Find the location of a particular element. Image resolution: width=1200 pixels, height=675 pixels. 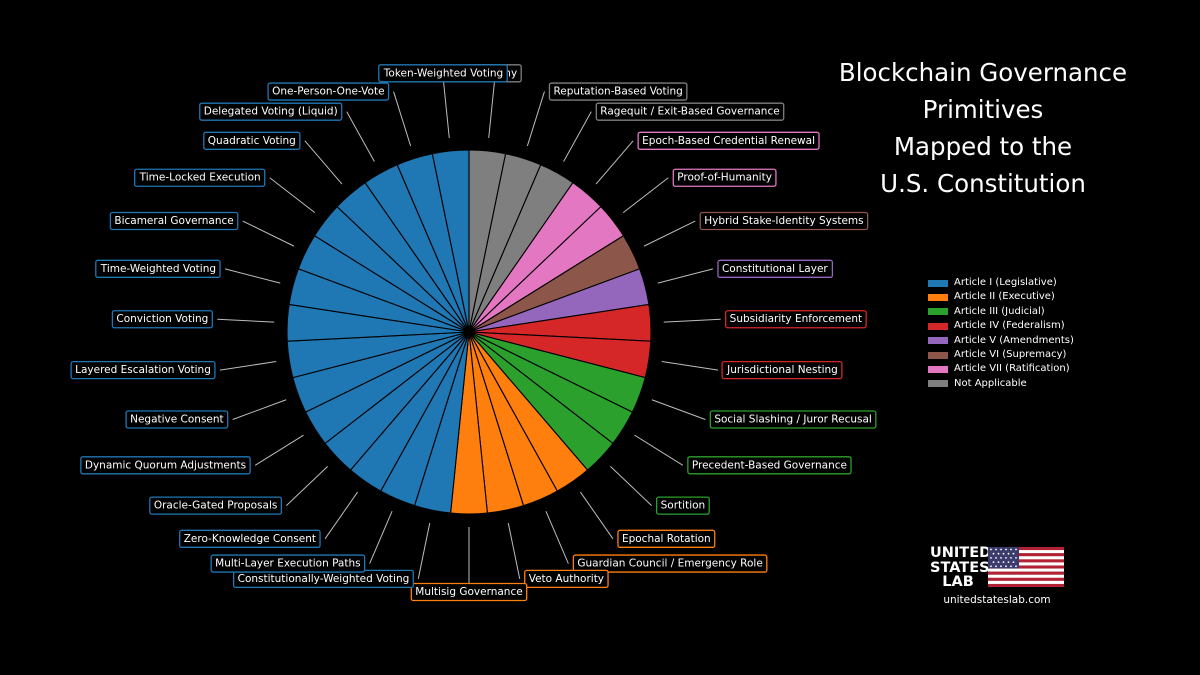

slice-label: Multi-Layer Execution Paths is located at coordinates (287, 564).